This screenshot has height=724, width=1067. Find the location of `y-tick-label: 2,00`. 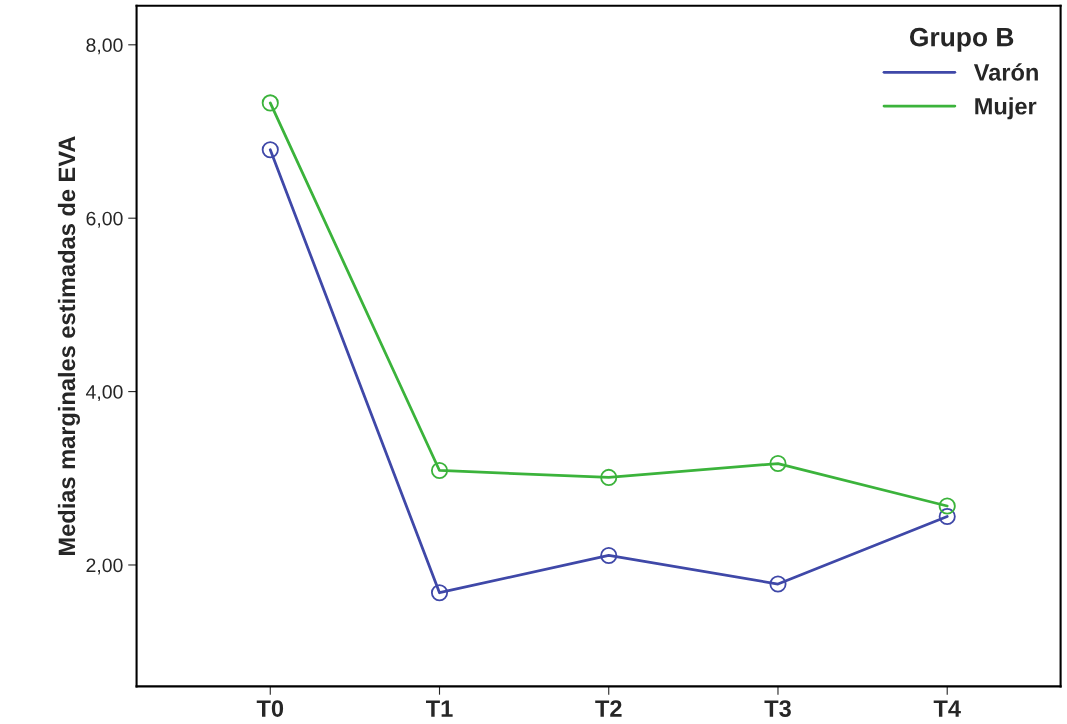

y-tick-label: 2,00 is located at coordinates (104, 566).